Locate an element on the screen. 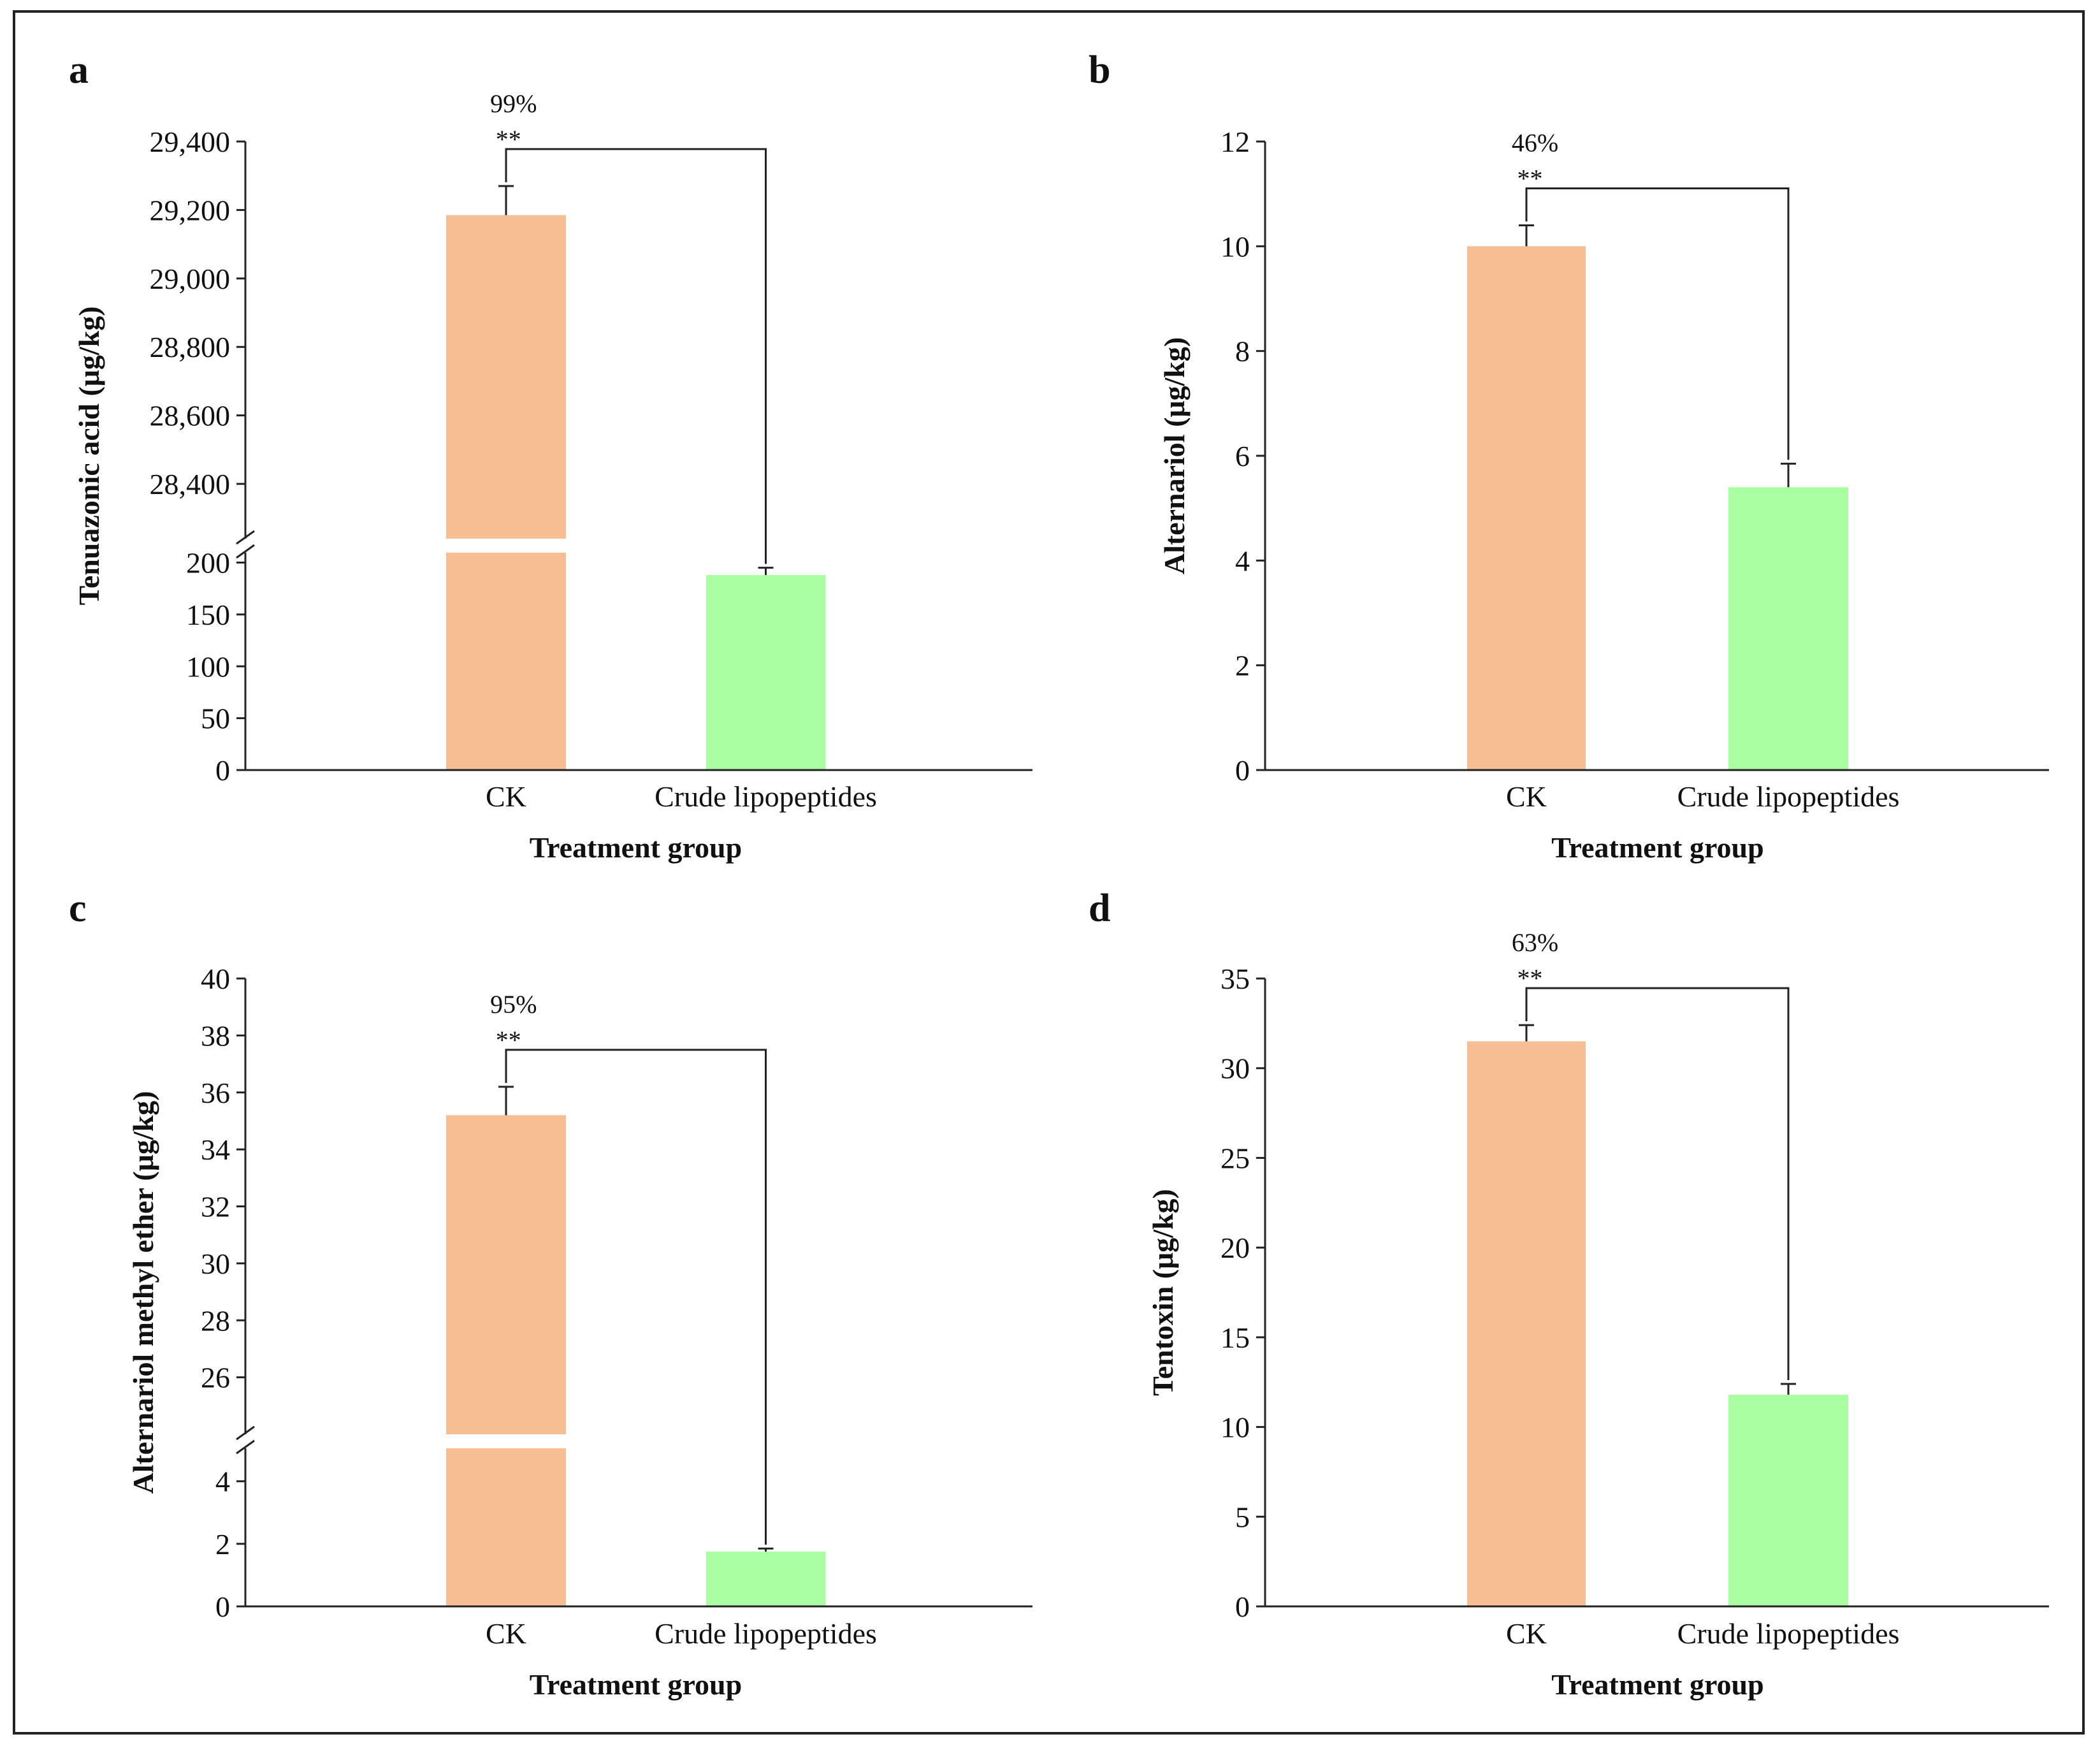 The image size is (2100, 1746). bar-a-ck is located at coordinates (506, 492).